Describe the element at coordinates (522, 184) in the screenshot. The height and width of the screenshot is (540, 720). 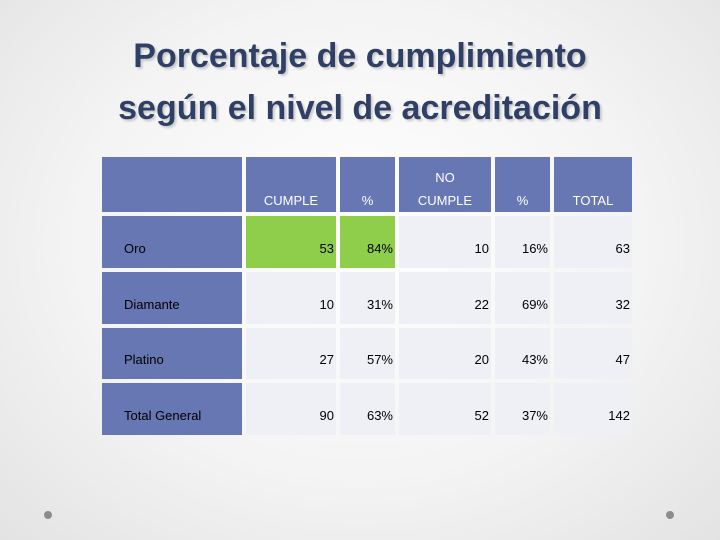
I see `header-pct-no-cumple: %` at that location.